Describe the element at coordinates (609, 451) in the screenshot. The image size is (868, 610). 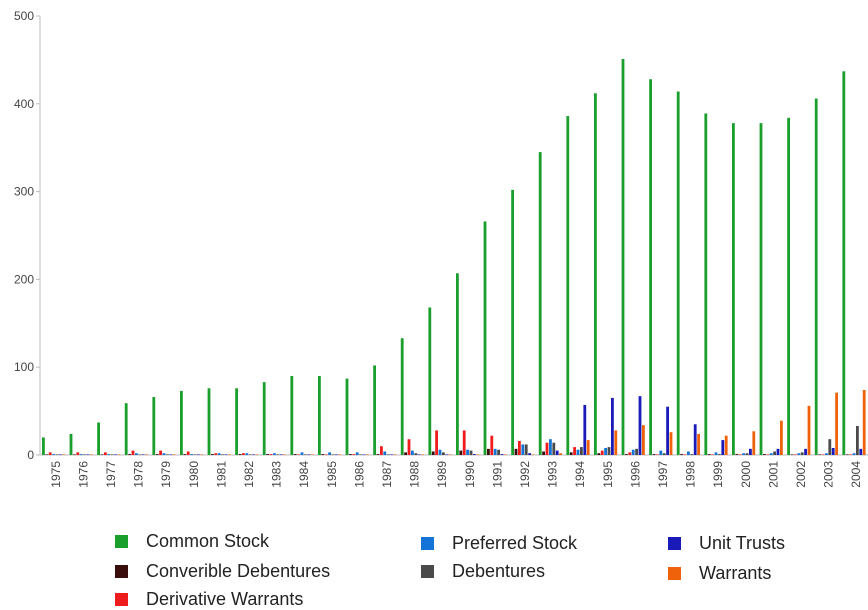
I see `bar-debentures-1995` at that location.